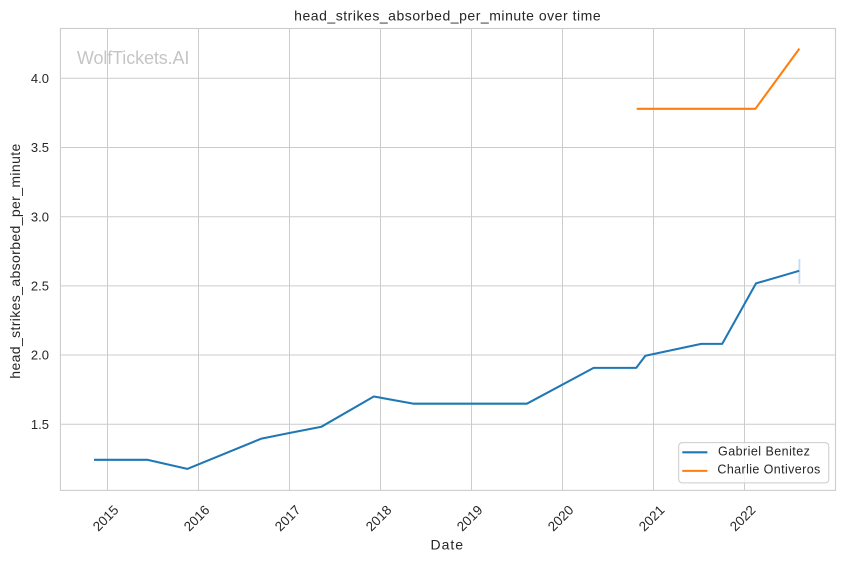  Describe the element at coordinates (447, 545) in the screenshot. I see `svg-text: Date` at that location.